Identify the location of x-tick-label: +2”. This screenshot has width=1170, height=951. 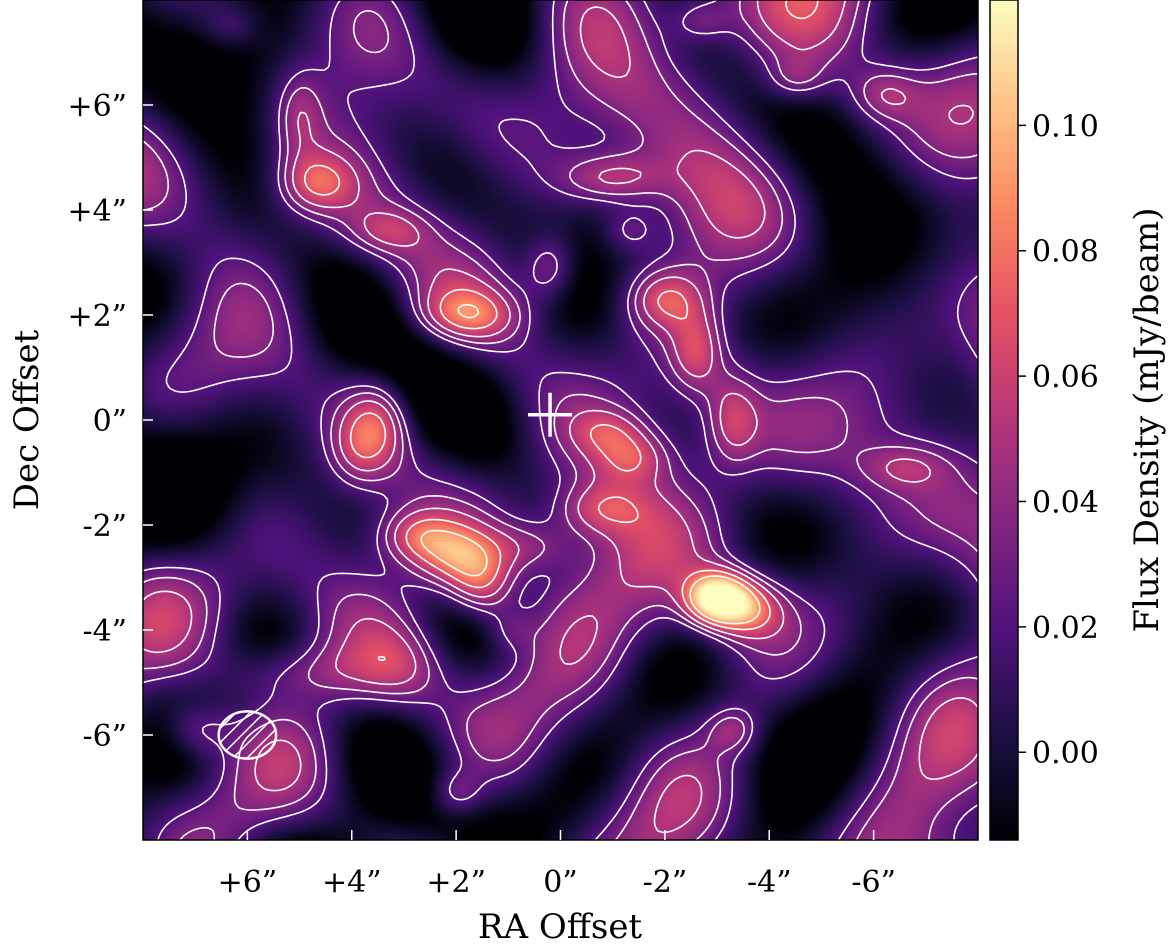
(456, 882).